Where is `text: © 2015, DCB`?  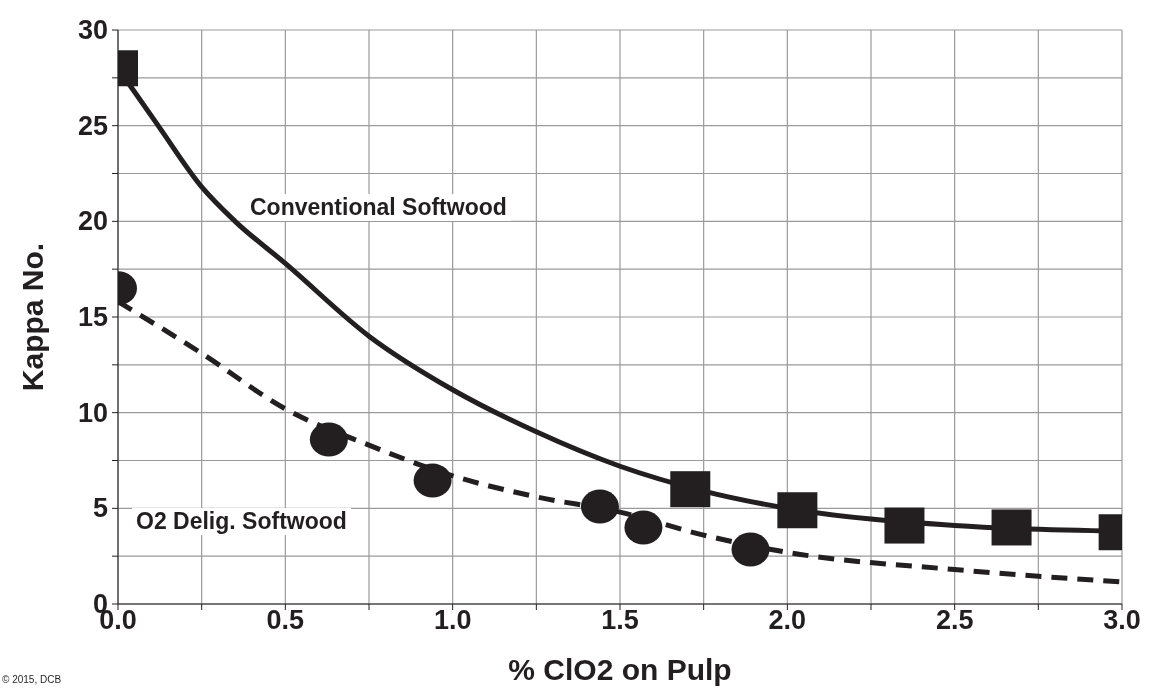 text: © 2015, DCB is located at coordinates (32, 679).